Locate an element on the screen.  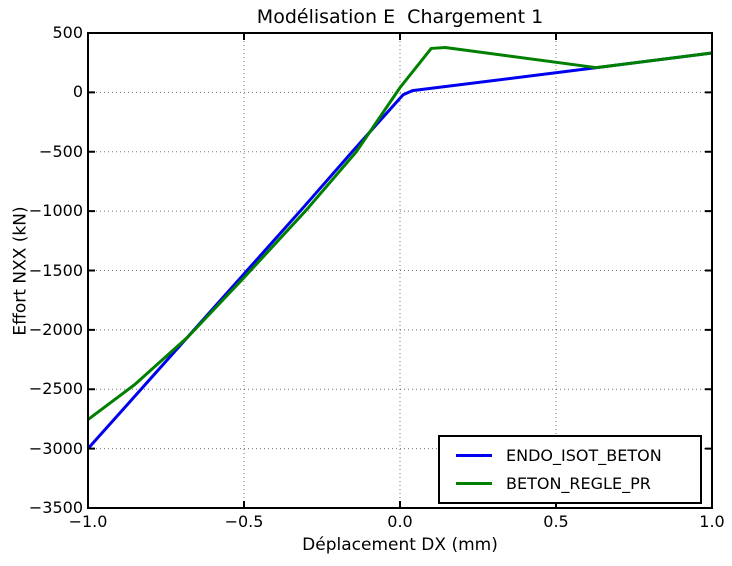
legend-label: BETON_REGLE_PR is located at coordinates (578, 483).